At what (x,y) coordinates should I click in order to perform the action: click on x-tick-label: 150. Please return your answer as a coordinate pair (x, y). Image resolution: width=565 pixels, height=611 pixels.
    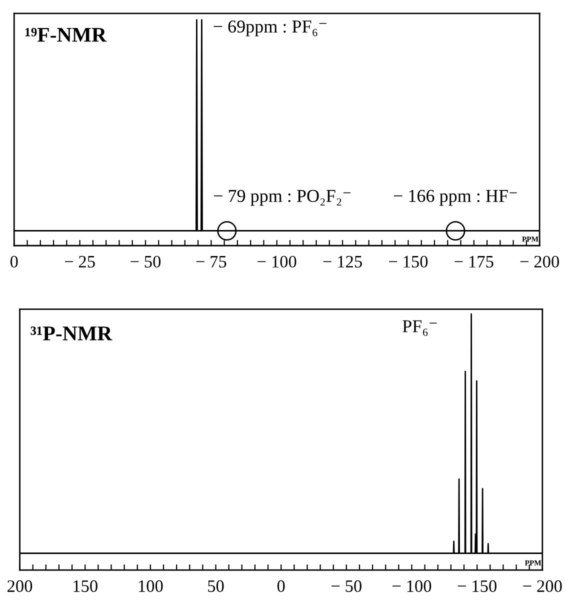
    Looking at the image, I should click on (86, 586).